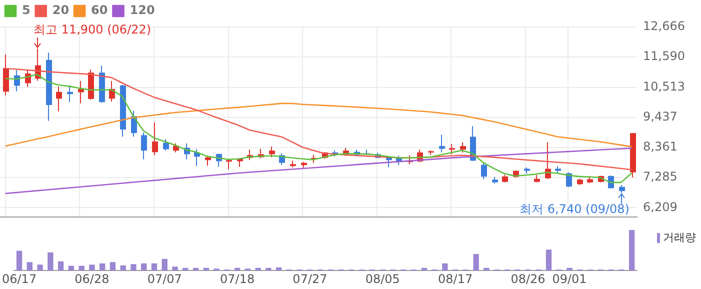 The height and width of the screenshot is (289, 701). Describe the element at coordinates (660, 147) in the screenshot. I see `y-tick-label: 8,361` at that location.